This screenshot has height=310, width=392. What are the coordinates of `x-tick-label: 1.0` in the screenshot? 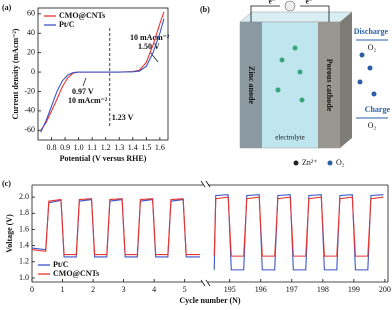 It's located at (79, 147).